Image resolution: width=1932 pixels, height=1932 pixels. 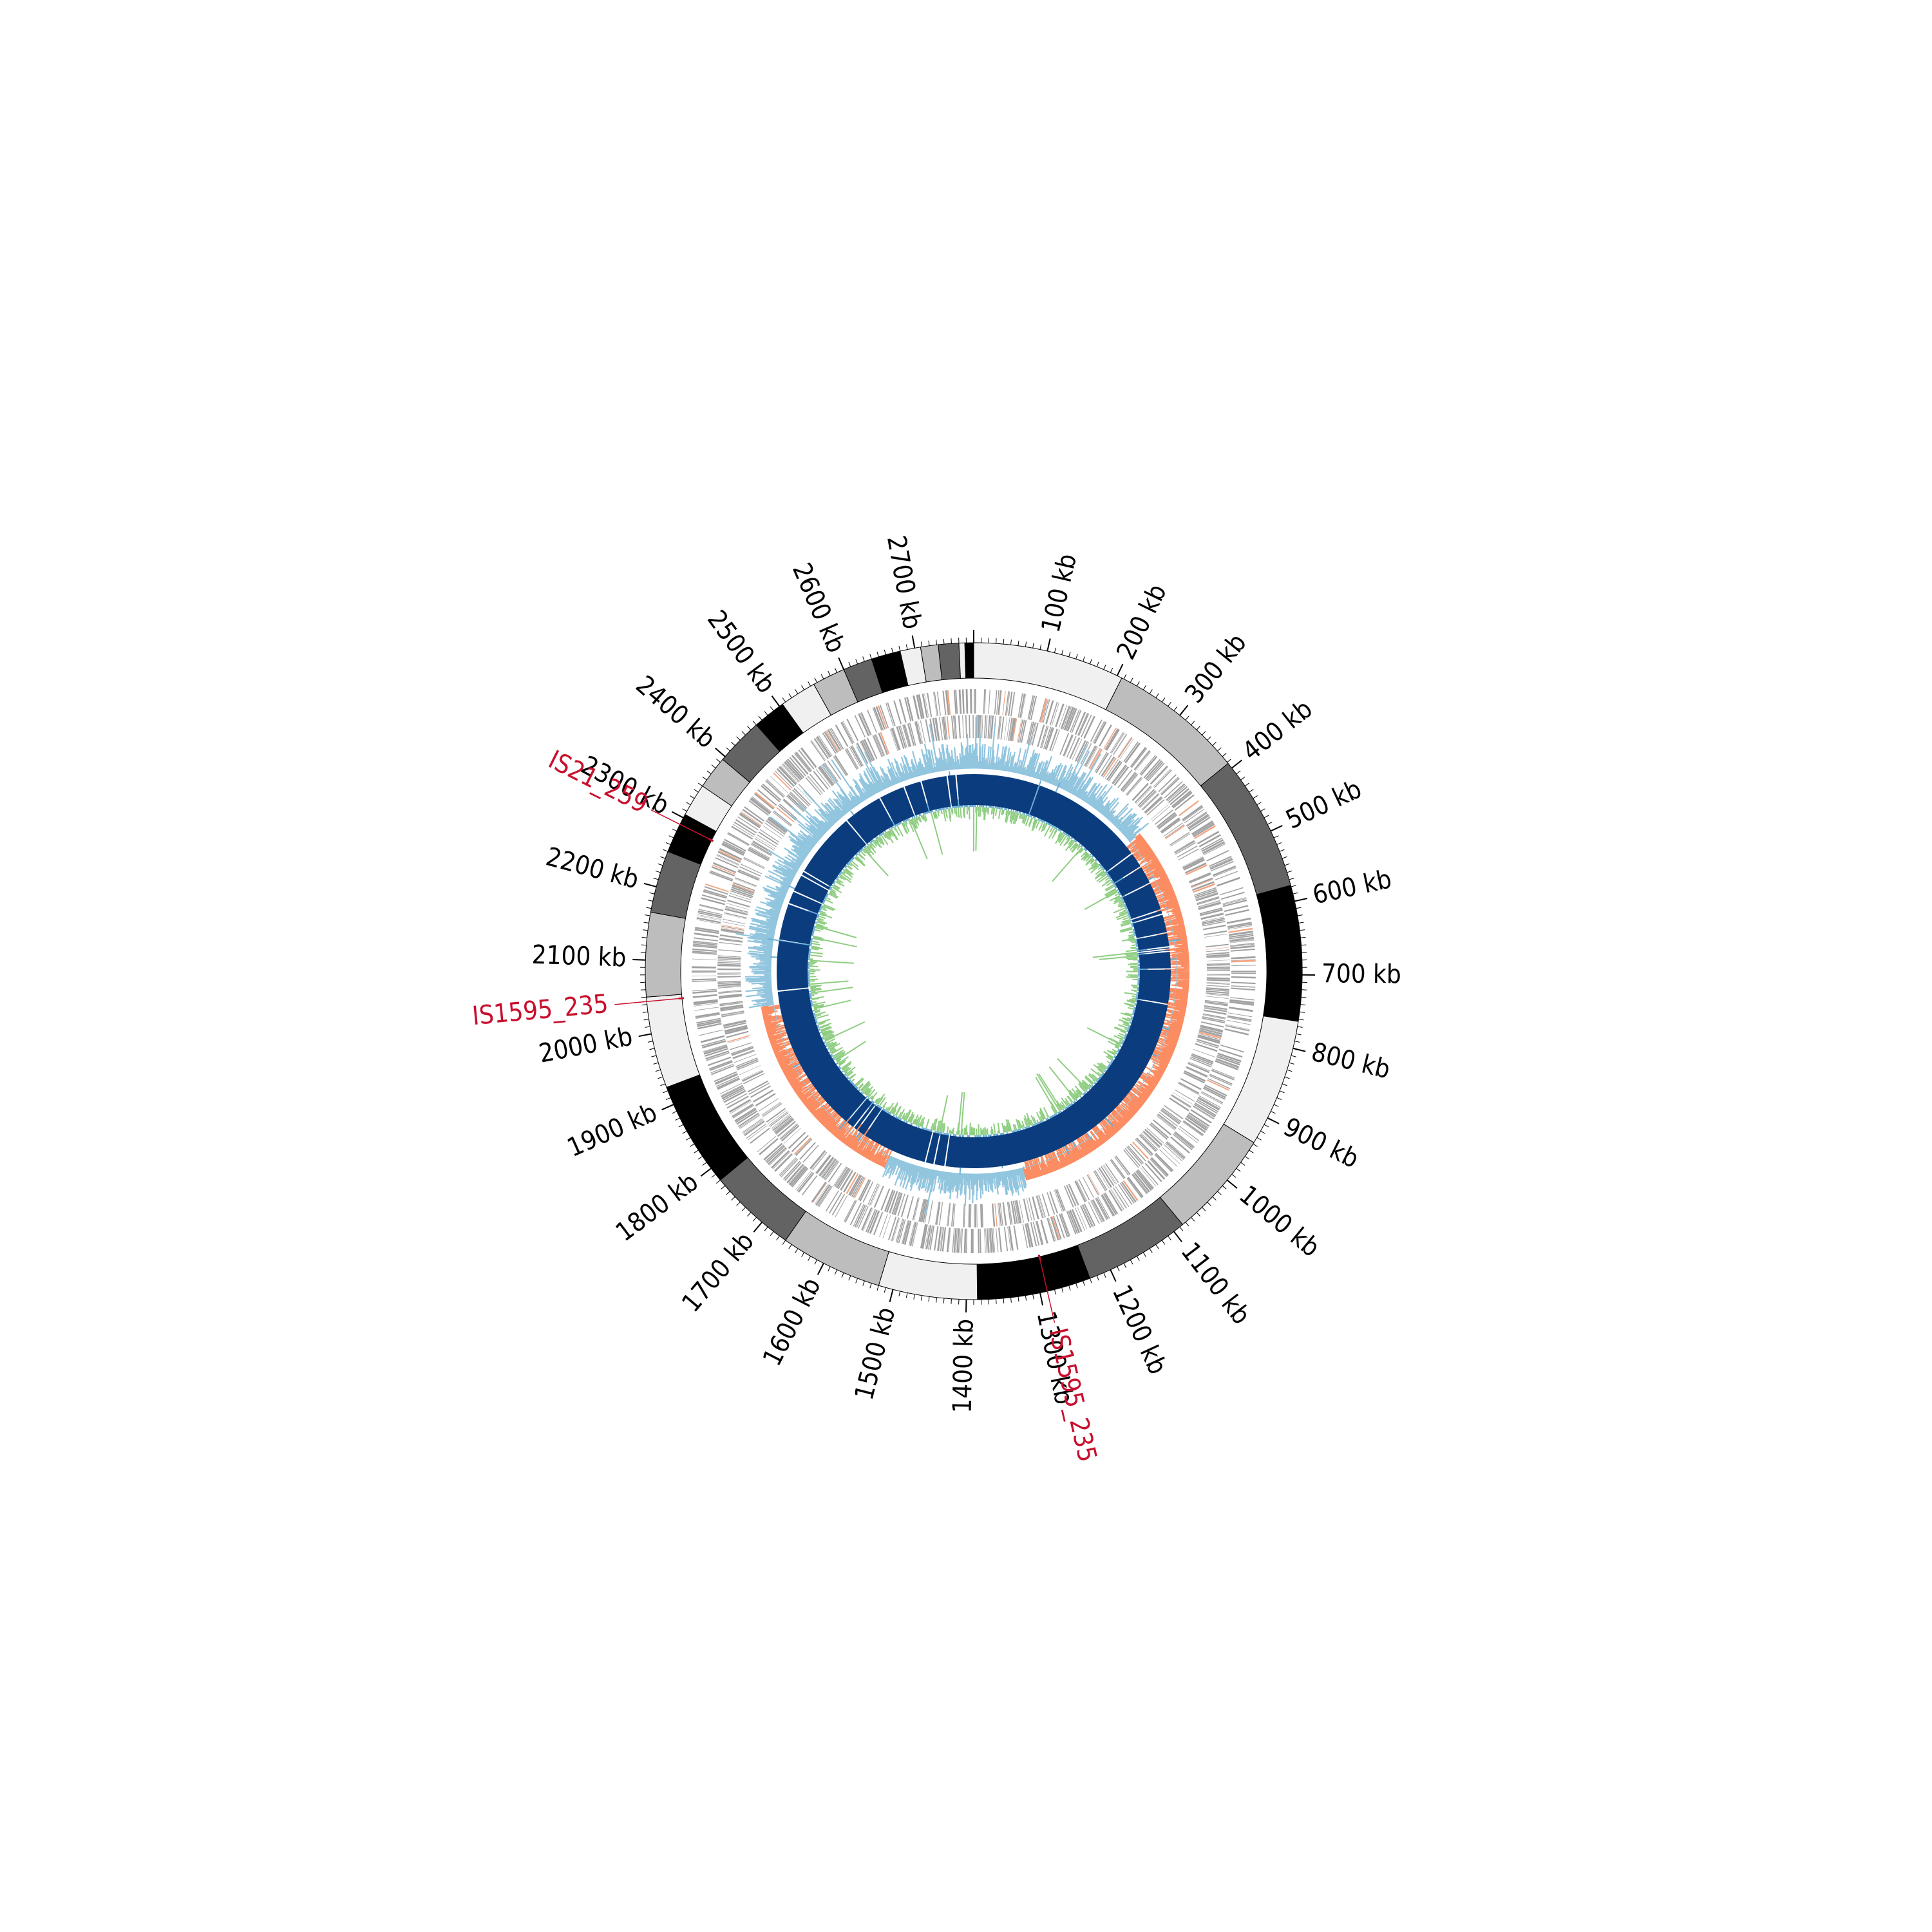 What do you see at coordinates (540, 1010) in the screenshot?
I see `is-element-label: IS1595_235` at bounding box center [540, 1010].